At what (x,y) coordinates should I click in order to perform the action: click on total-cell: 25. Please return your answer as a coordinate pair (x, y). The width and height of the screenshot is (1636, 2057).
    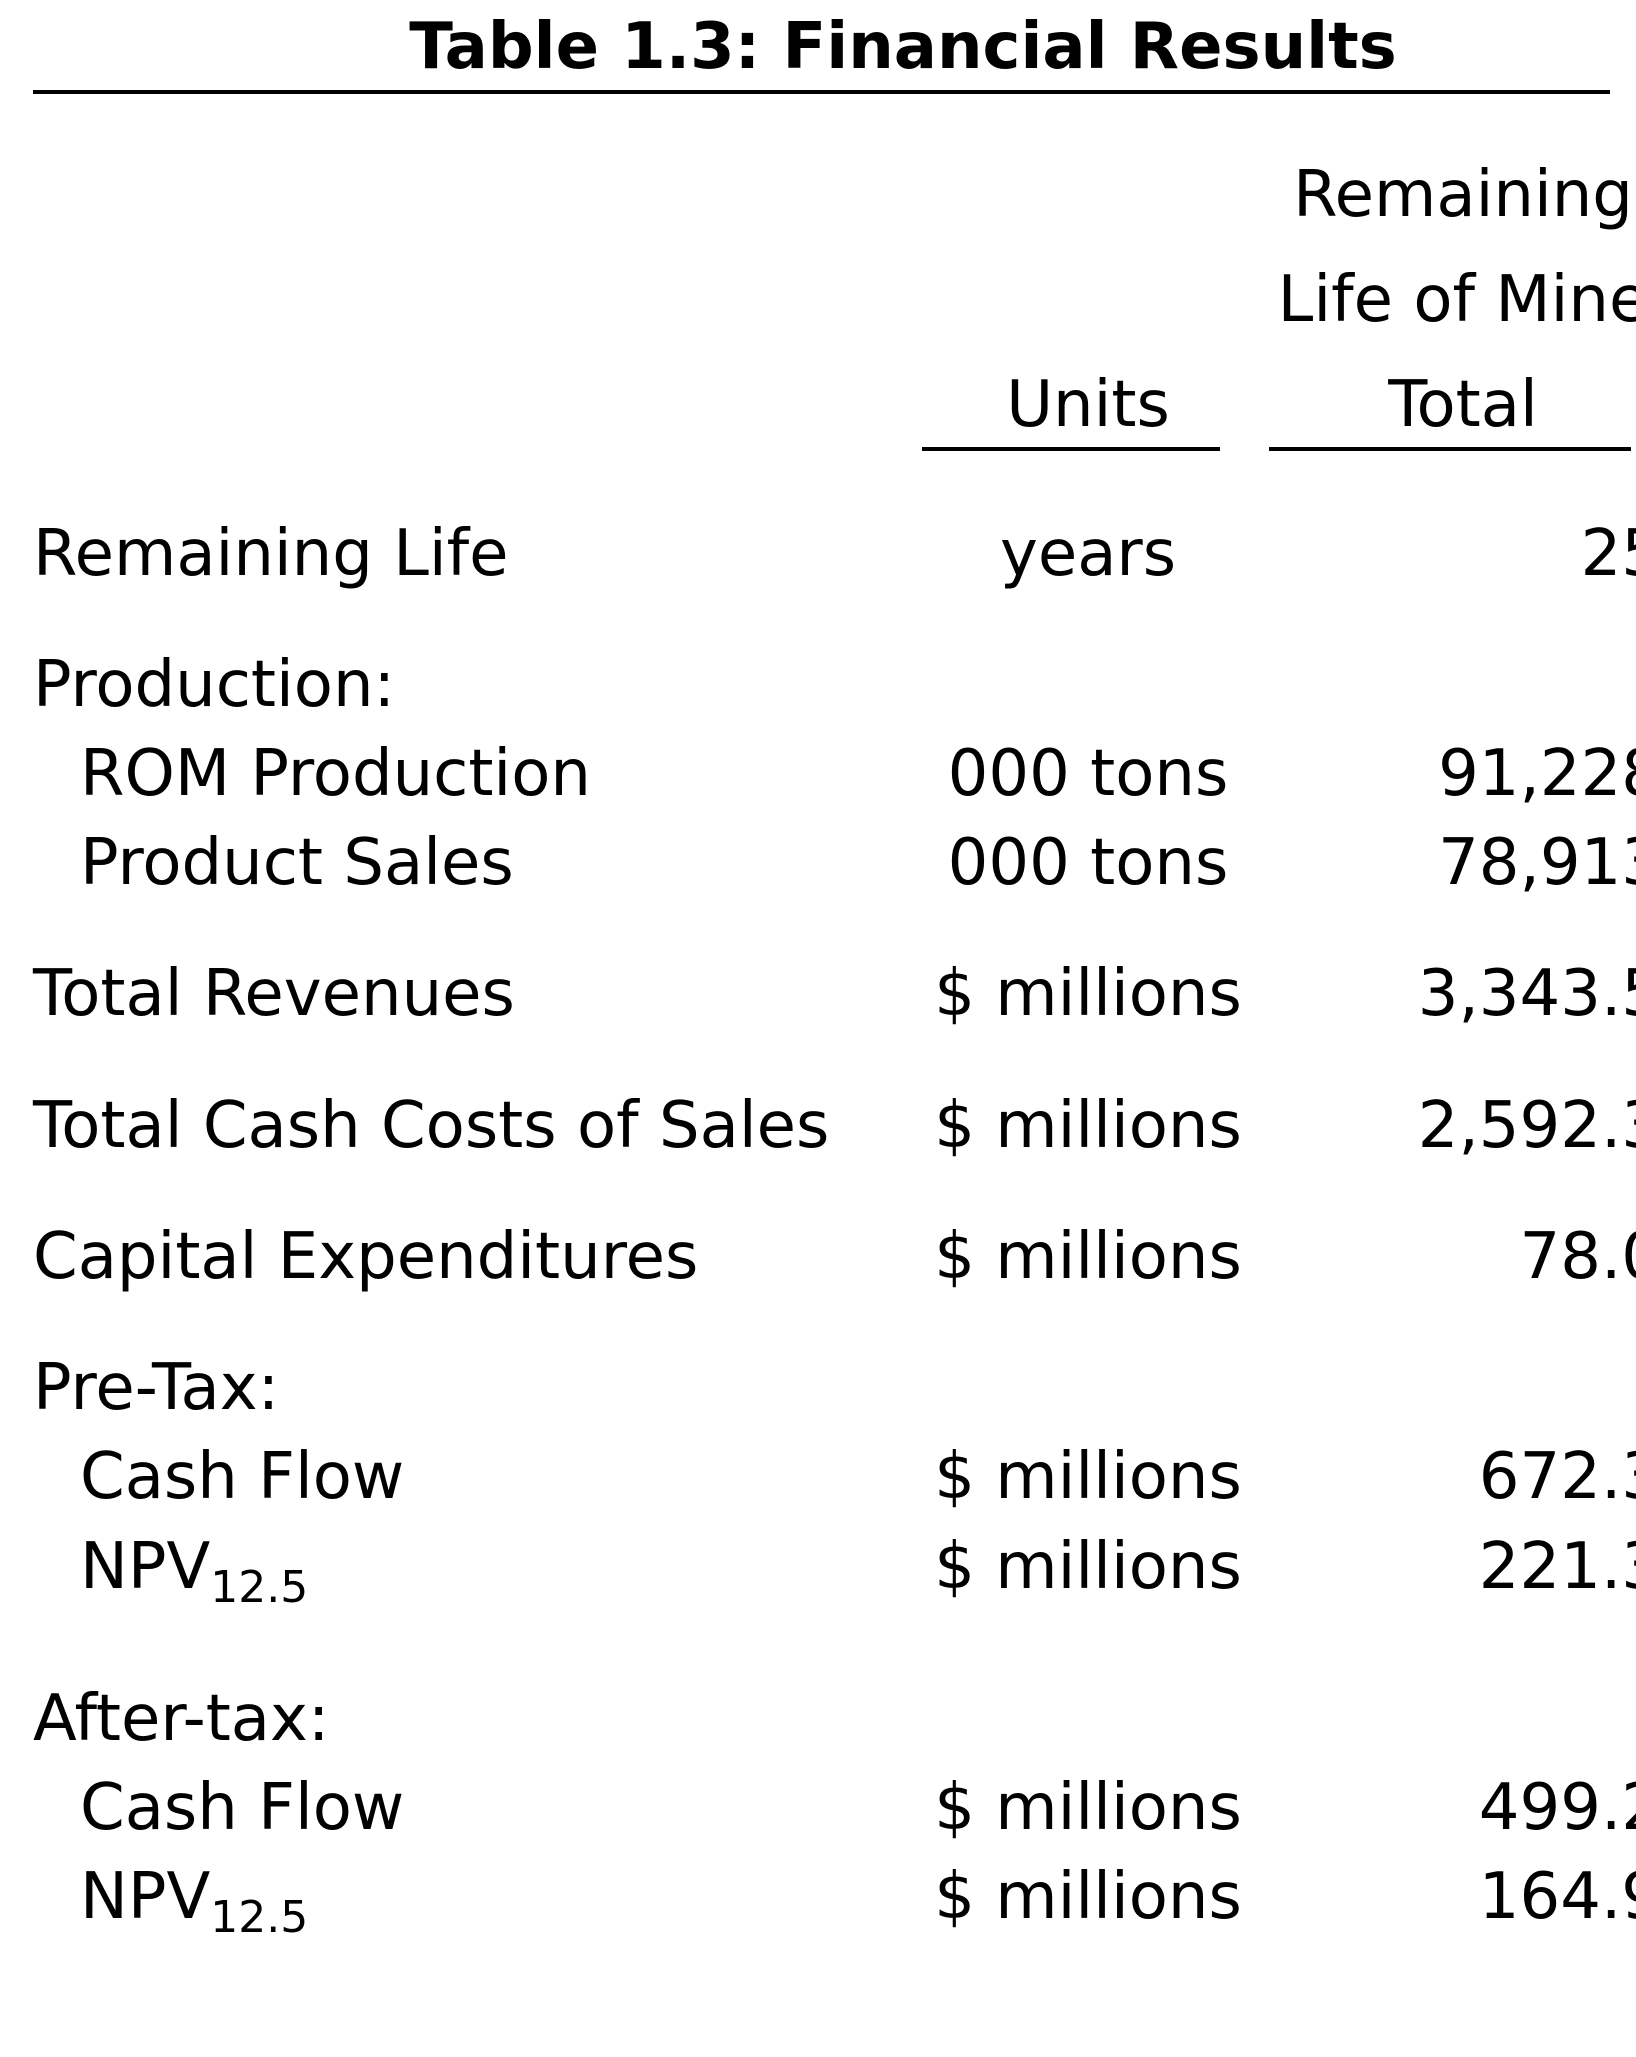
    Looking at the image, I should click on (1608, 554).